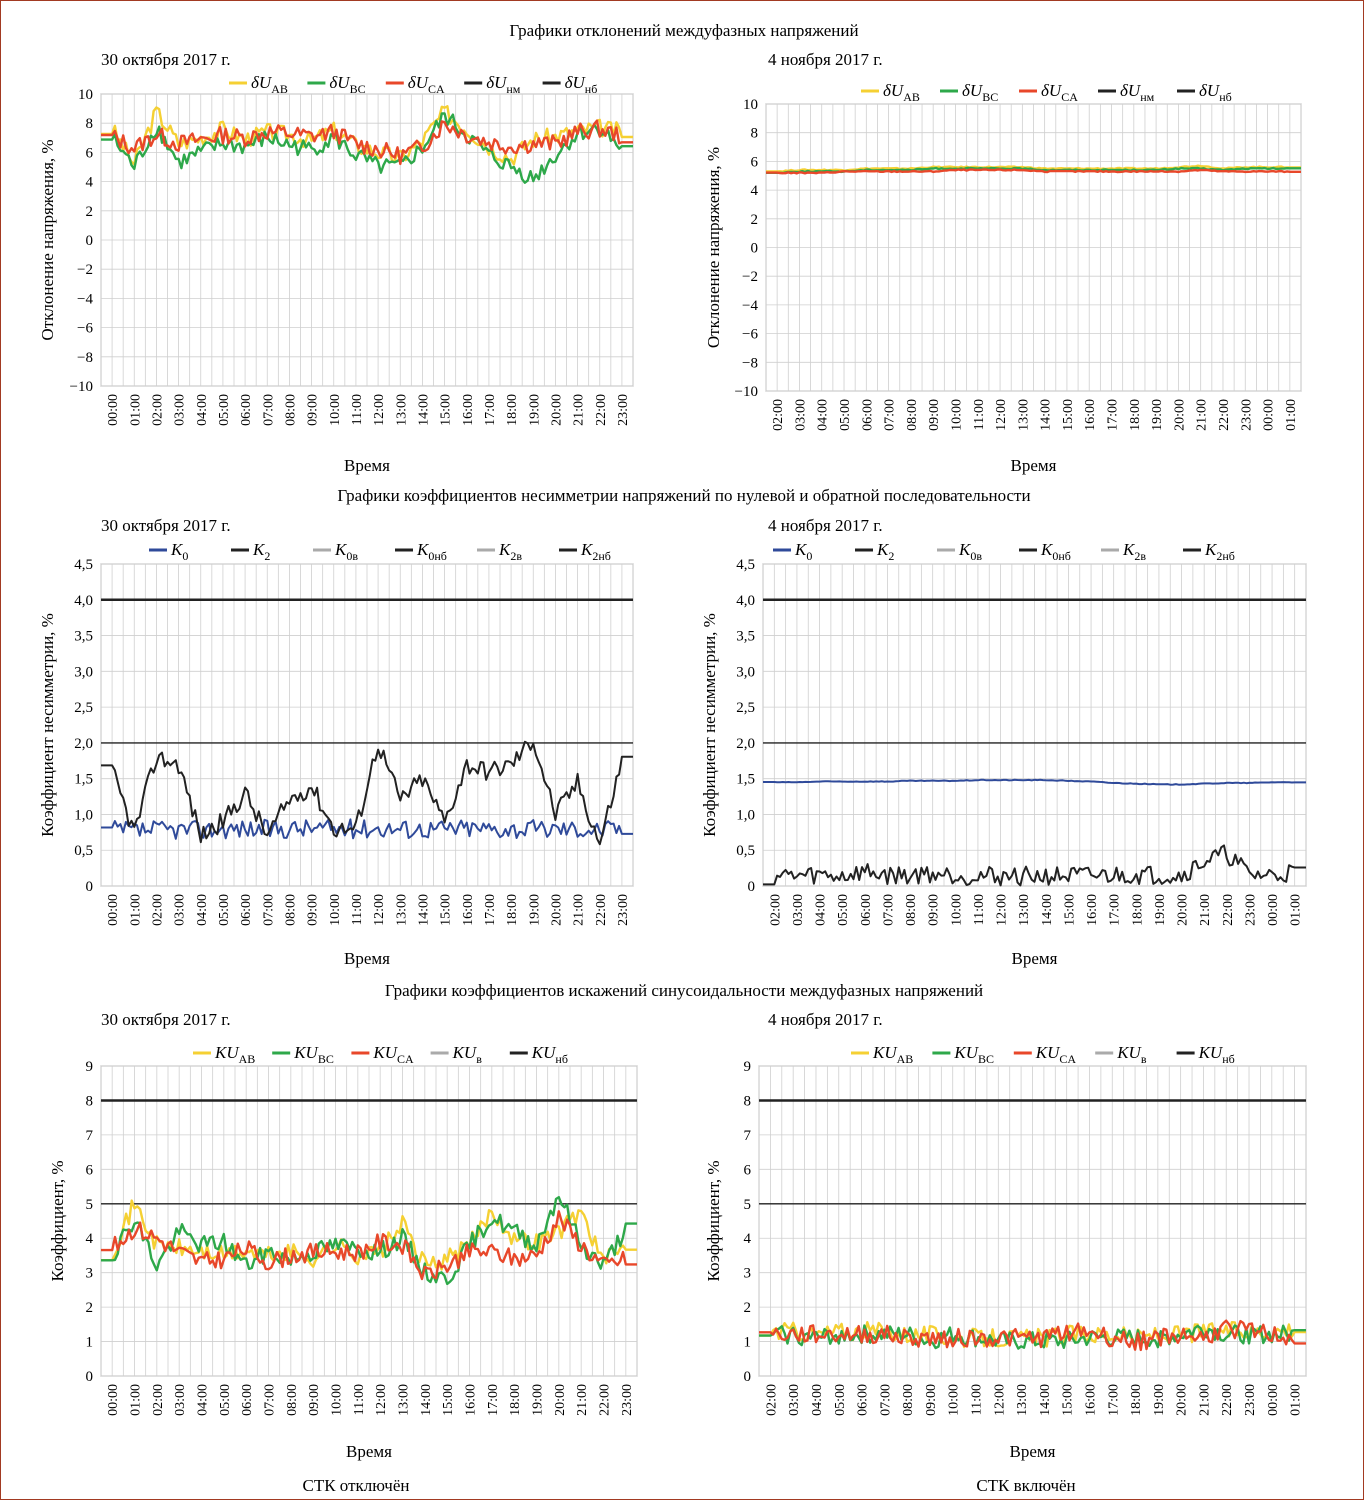 The width and height of the screenshot is (1366, 1503). I want to click on y-tick-label: 6, so click(755, 162).